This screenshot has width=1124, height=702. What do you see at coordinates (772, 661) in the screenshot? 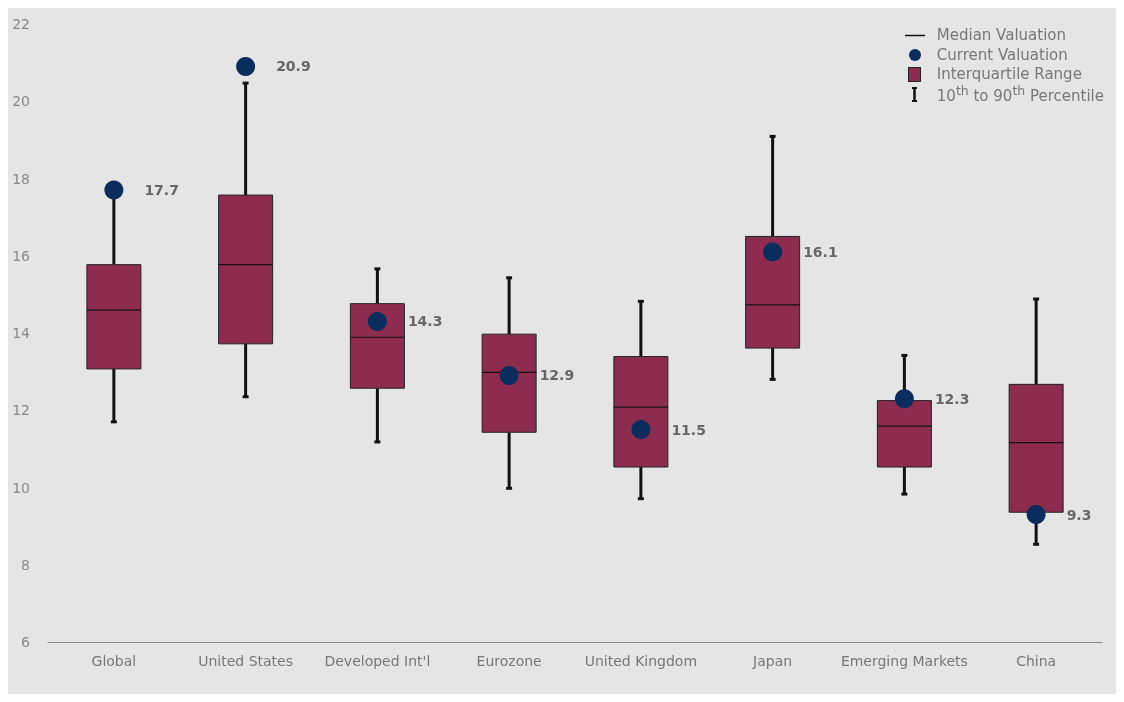
I see `x-tick-label: Japan` at bounding box center [772, 661].